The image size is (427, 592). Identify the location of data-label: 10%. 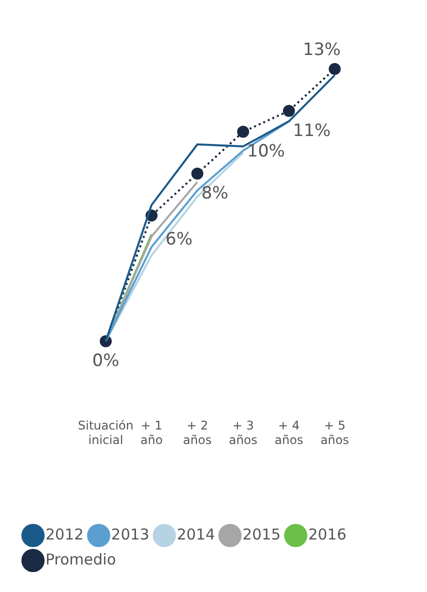
(266, 152).